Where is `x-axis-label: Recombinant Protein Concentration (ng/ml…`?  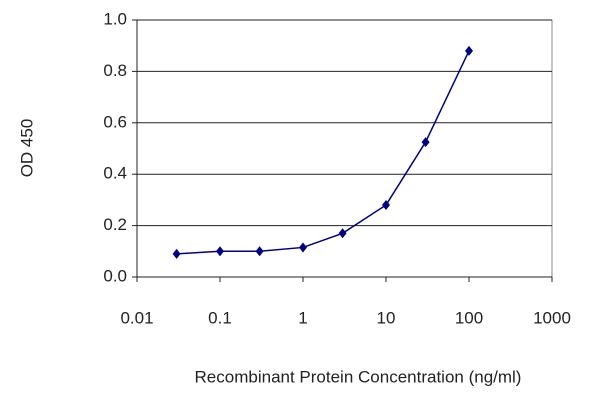 x-axis-label: Recombinant Protein Concentration (ng/ml… is located at coordinates (358, 376).